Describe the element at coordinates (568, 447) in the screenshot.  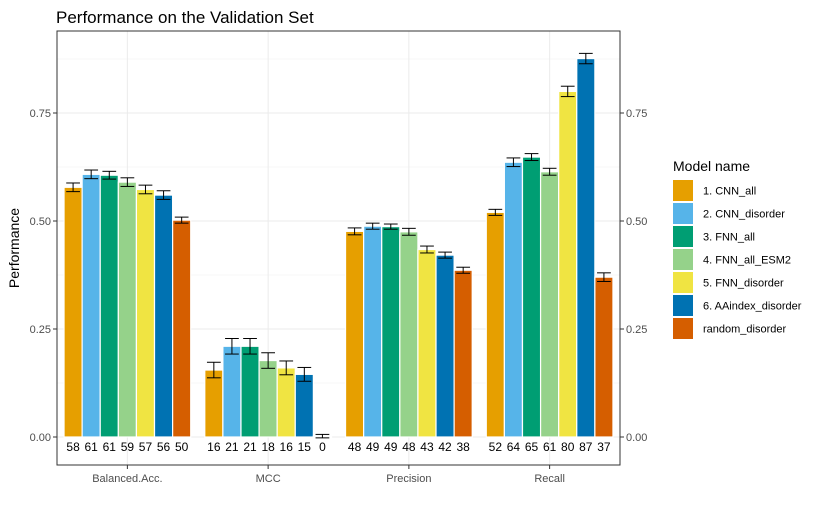
I see `bar-value-label: 80` at that location.